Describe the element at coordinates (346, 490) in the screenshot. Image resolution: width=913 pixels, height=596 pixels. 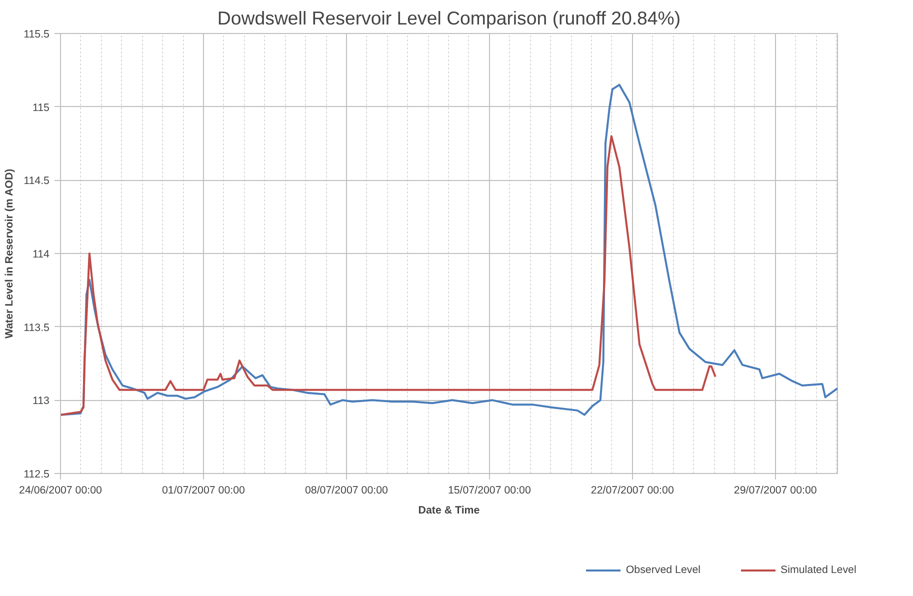
I see `x-tick-label: 08/07/2007 00:00` at that location.